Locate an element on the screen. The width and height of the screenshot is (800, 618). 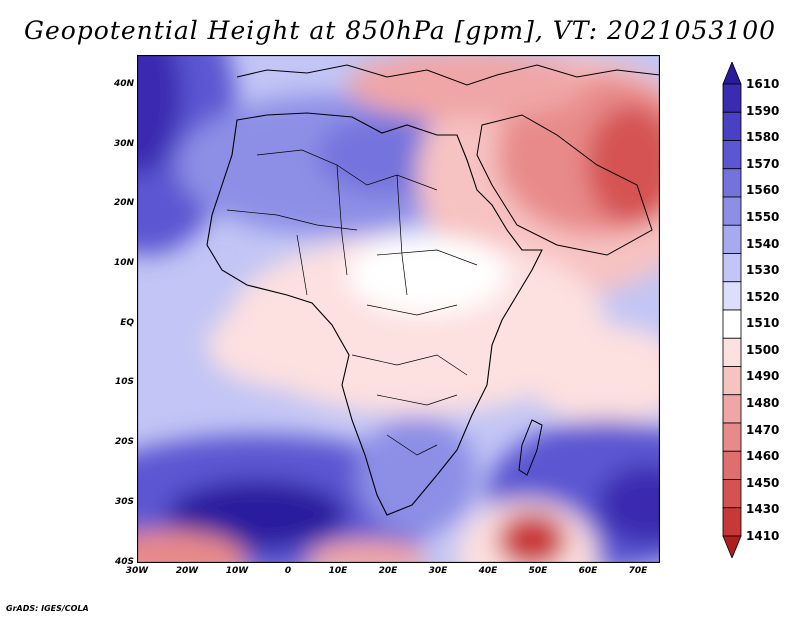
colorbar-label: 1580 is located at coordinates (763, 137).